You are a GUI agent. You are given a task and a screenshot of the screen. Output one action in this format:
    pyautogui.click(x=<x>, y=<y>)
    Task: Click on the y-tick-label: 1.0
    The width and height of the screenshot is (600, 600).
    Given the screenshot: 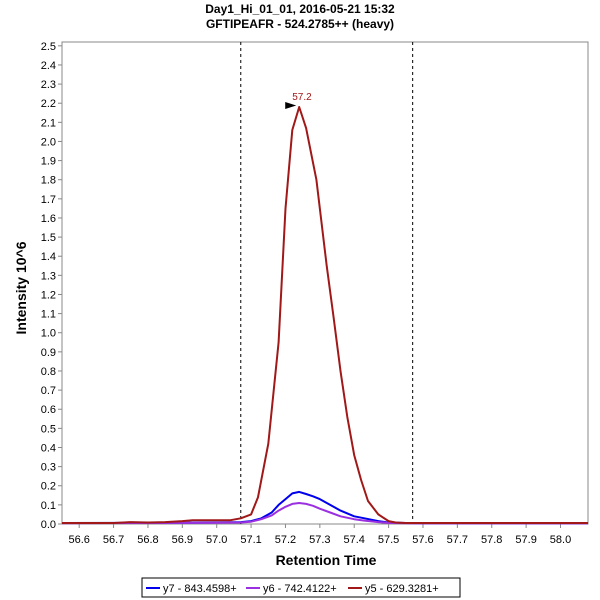 What is the action you would take?
    pyautogui.click(x=48, y=334)
    